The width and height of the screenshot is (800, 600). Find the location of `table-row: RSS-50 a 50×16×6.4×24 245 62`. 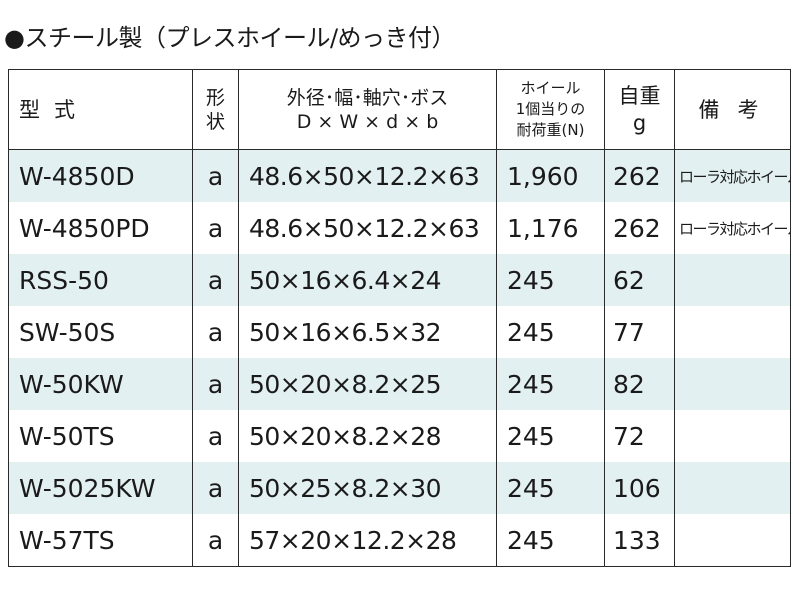

table-row: RSS-50 a 50×16×6.4×24 245 62 is located at coordinates (399, 280).